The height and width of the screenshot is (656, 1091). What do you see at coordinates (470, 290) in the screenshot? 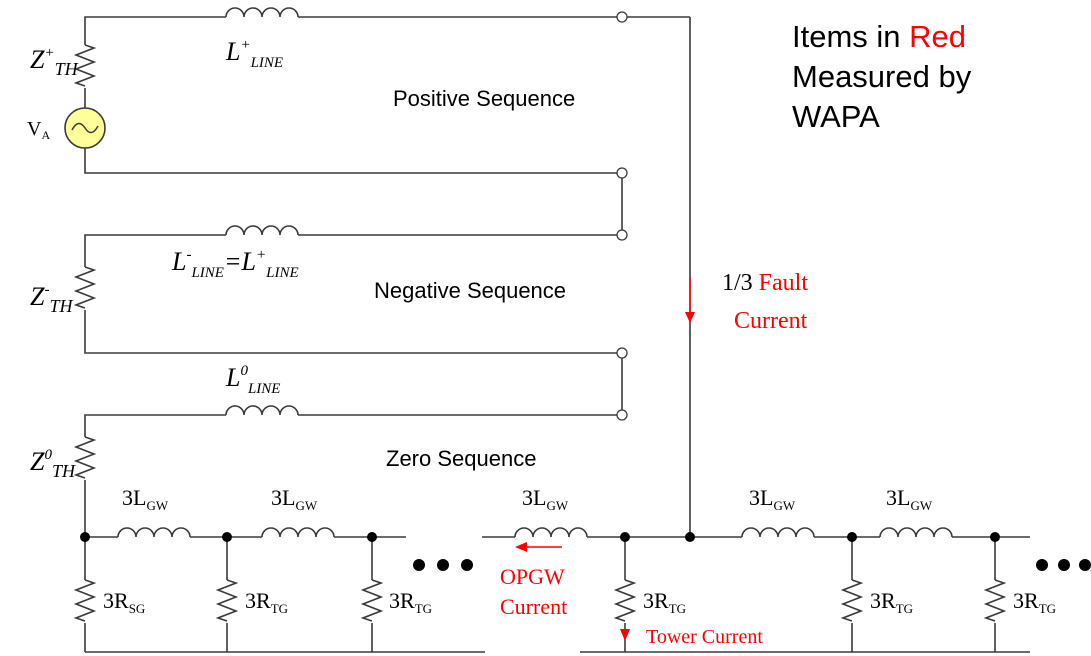
I see `negative-sequence-label: Negative Sequence` at bounding box center [470, 290].